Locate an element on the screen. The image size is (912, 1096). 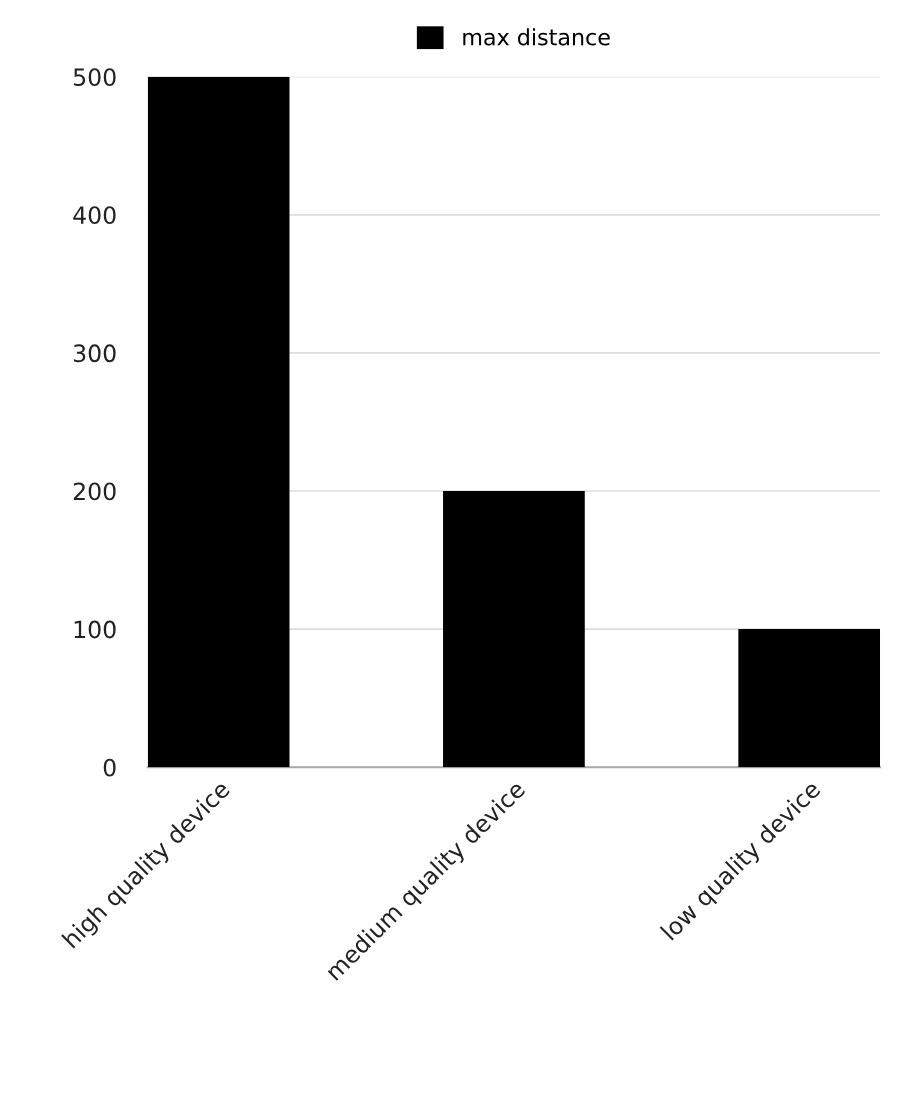
y-tick-label: 300 is located at coordinates (94, 353).